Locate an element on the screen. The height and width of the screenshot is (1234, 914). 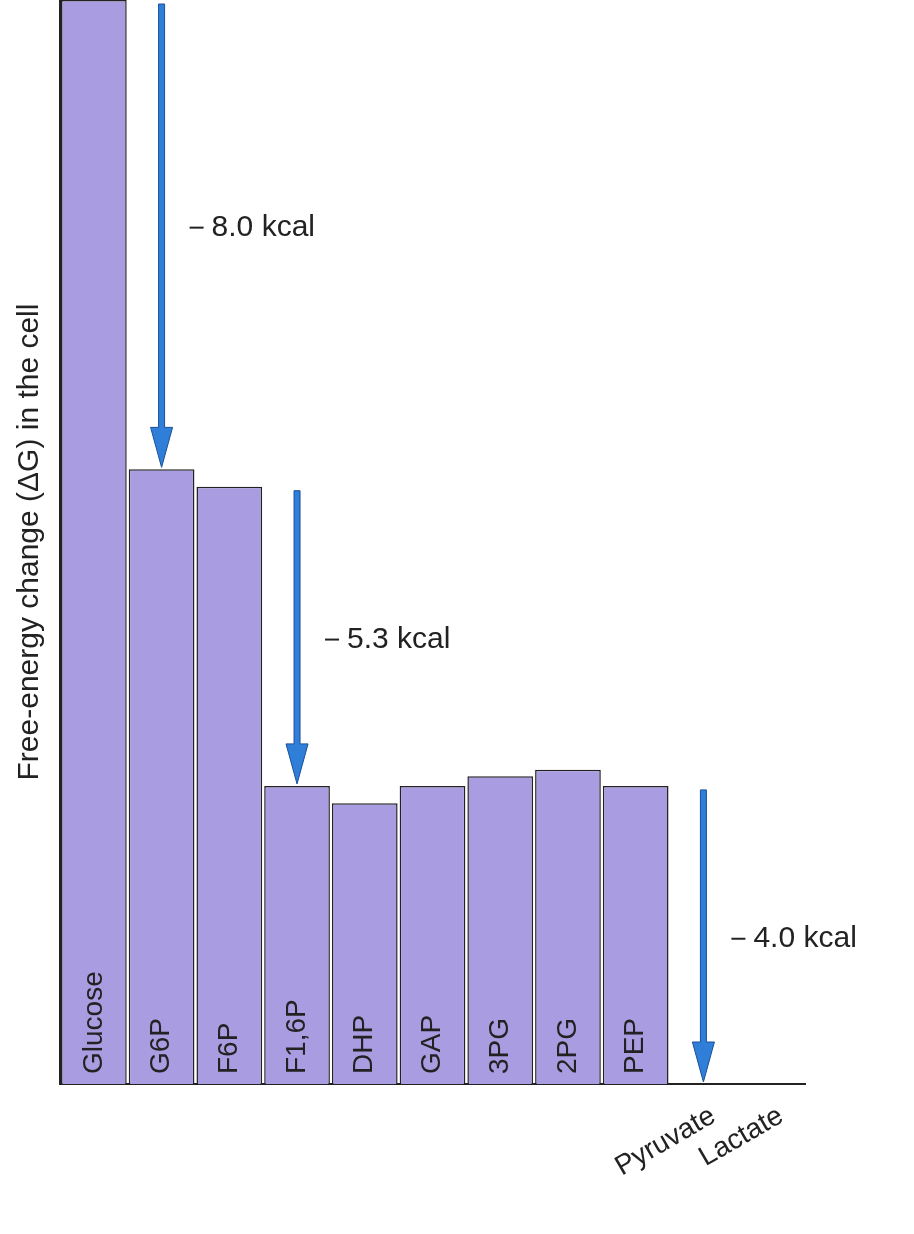
x-tick-label: F6P is located at coordinates (228, 1048).